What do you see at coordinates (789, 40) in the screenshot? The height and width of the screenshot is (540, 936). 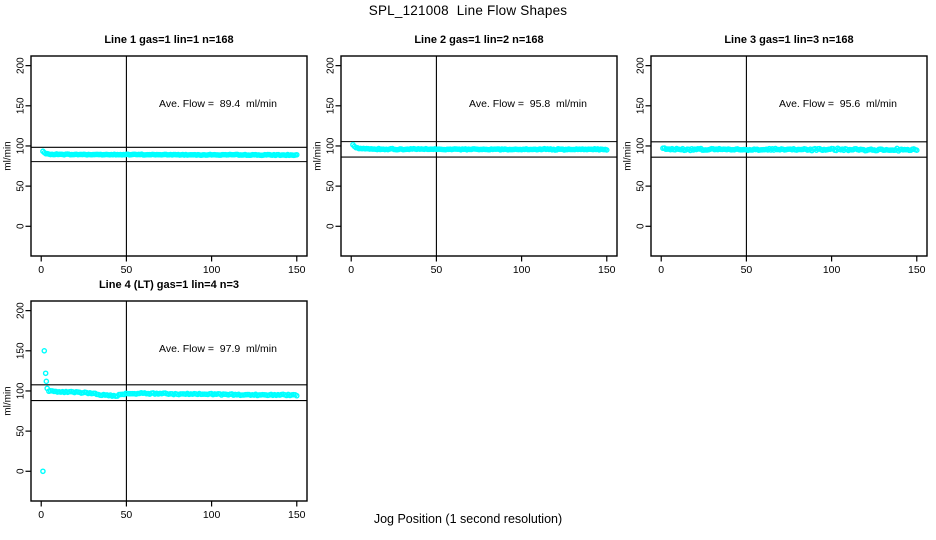 I see `panel-title: Line 3 gas=1 lin=3 n=168` at bounding box center [789, 40].